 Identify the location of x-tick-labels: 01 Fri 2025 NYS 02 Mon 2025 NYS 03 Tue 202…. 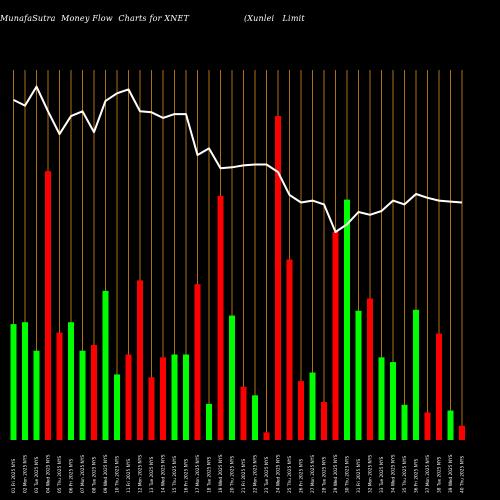
(238, 473).